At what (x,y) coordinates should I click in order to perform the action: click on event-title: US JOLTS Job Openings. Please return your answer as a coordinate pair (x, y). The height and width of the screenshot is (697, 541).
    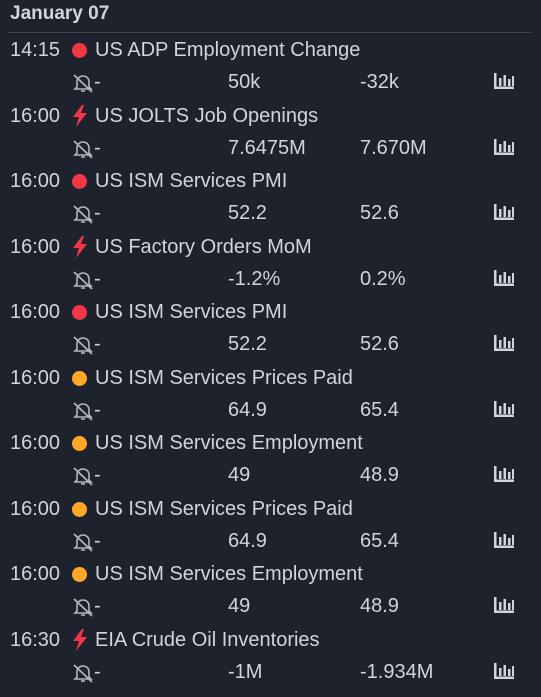
    Looking at the image, I should click on (207, 116).